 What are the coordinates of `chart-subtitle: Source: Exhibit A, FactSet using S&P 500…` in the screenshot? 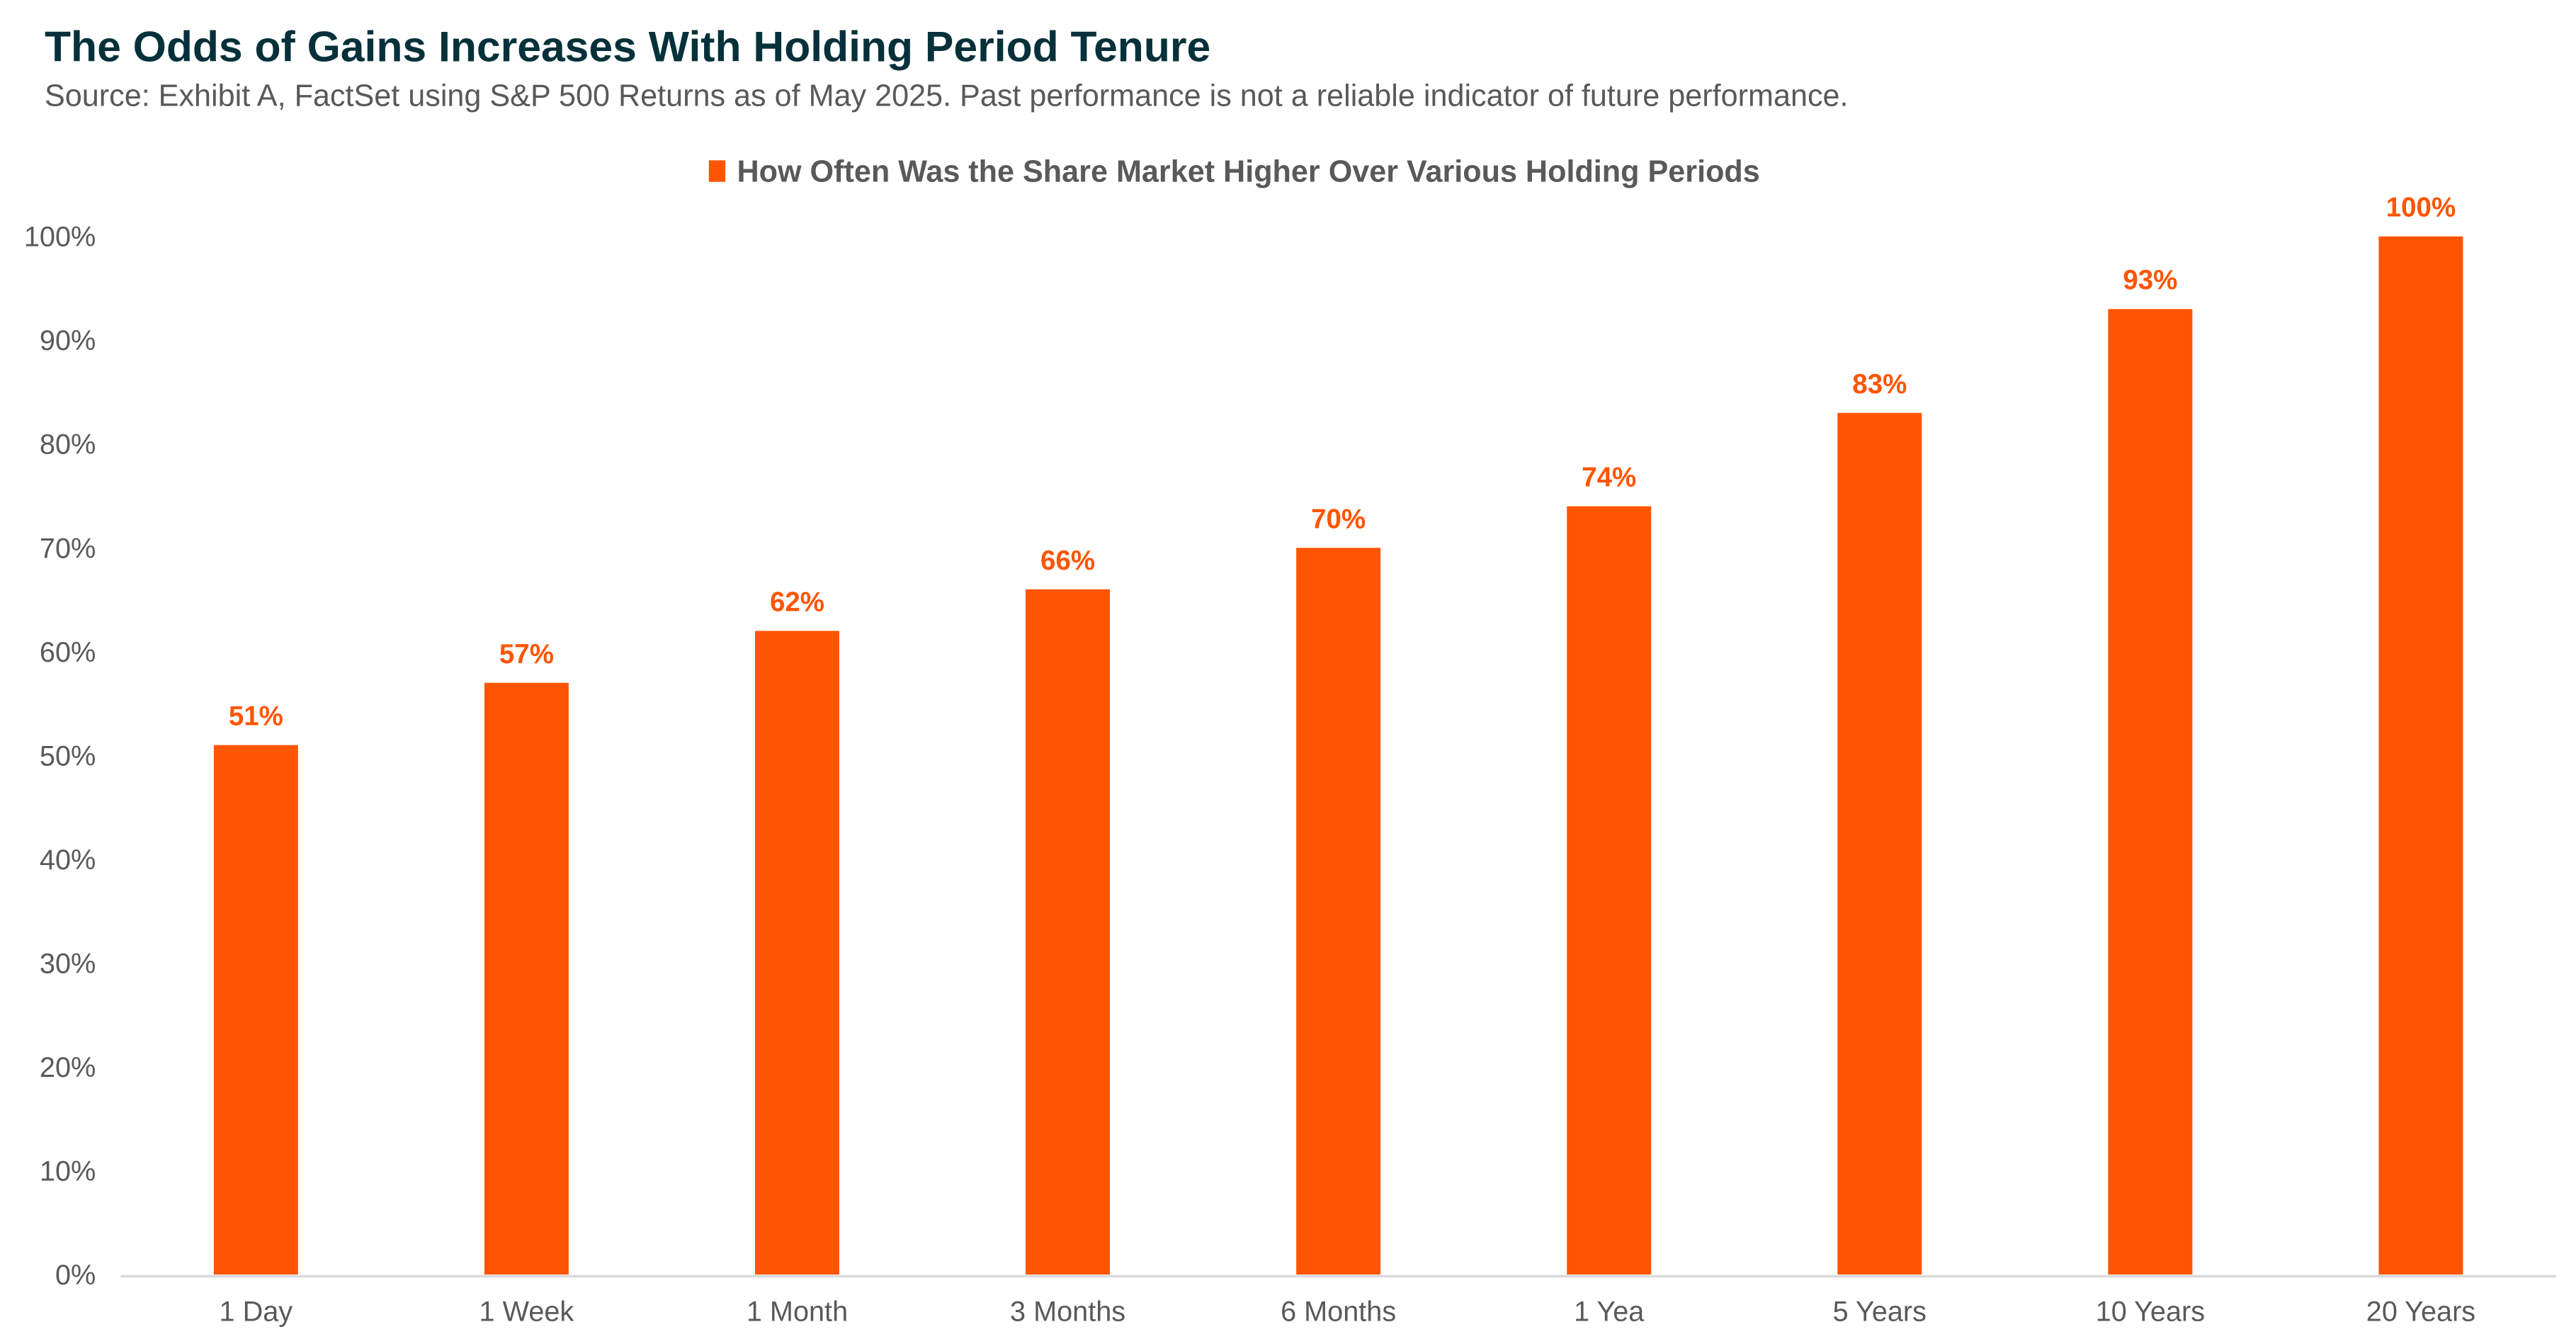 It's located at (947, 96).